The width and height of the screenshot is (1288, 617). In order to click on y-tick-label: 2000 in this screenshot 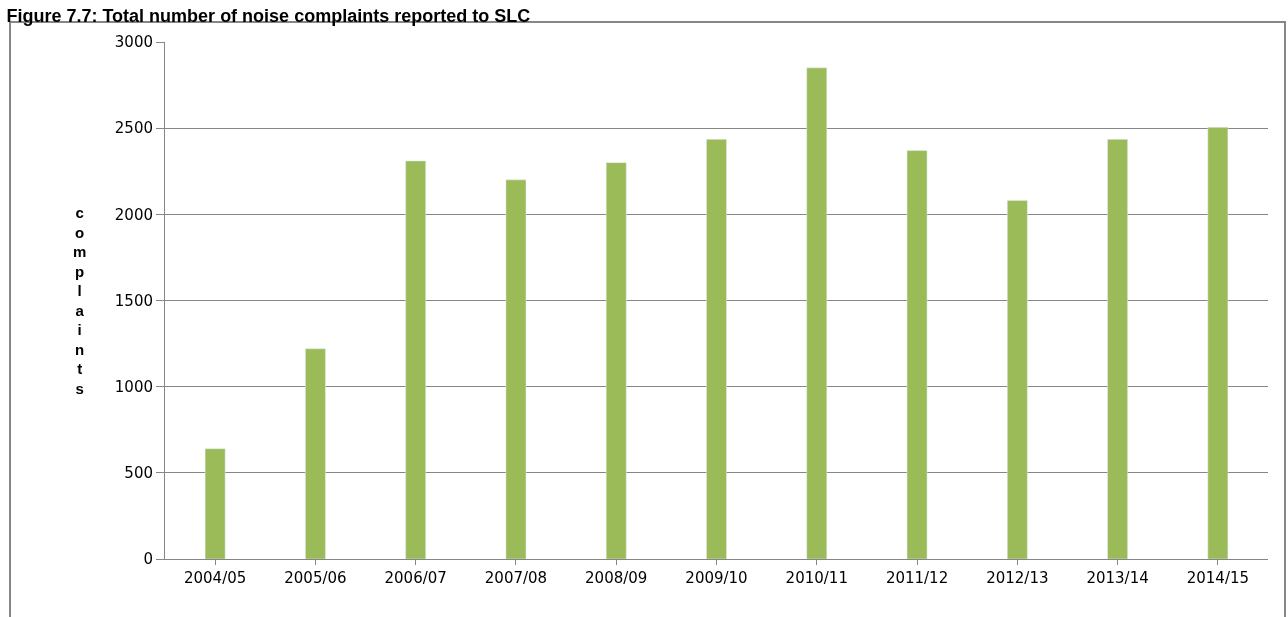, I will do `click(133, 214)`.